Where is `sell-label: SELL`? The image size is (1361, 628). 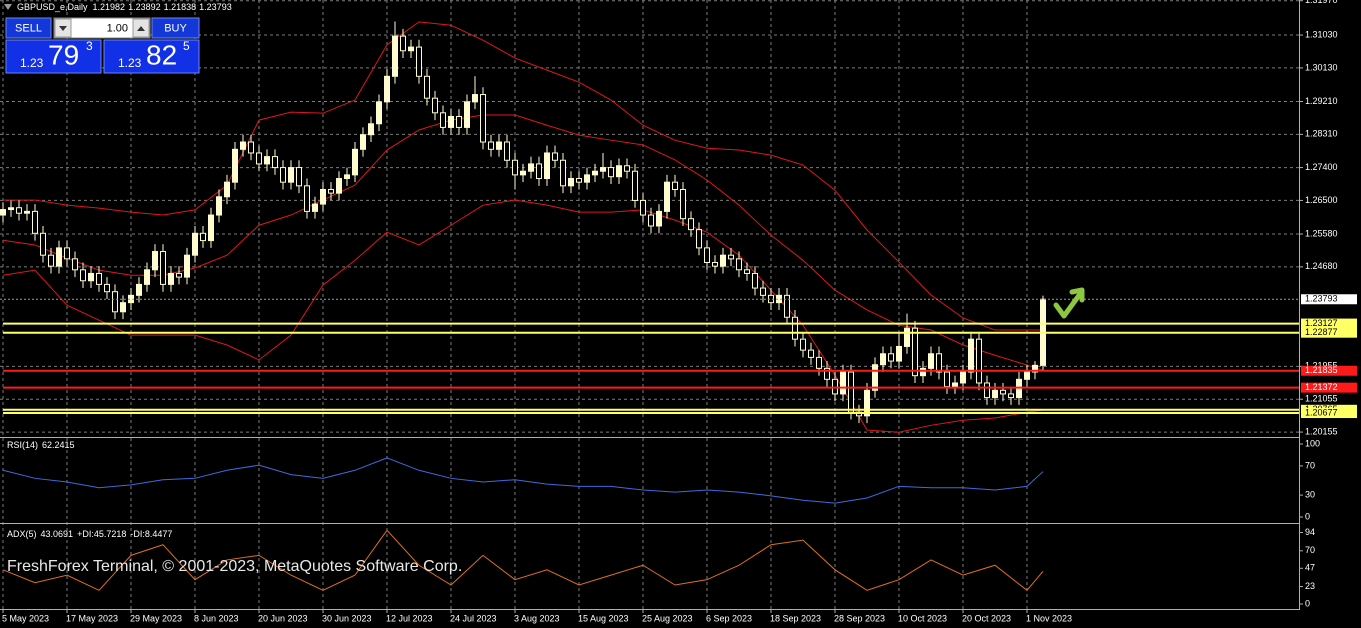
sell-label: SELL is located at coordinates (28, 28).